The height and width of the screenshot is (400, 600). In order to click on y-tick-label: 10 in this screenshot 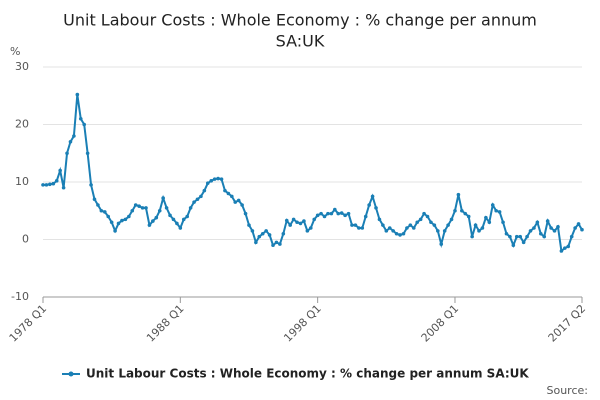, I will do `click(22, 181)`.